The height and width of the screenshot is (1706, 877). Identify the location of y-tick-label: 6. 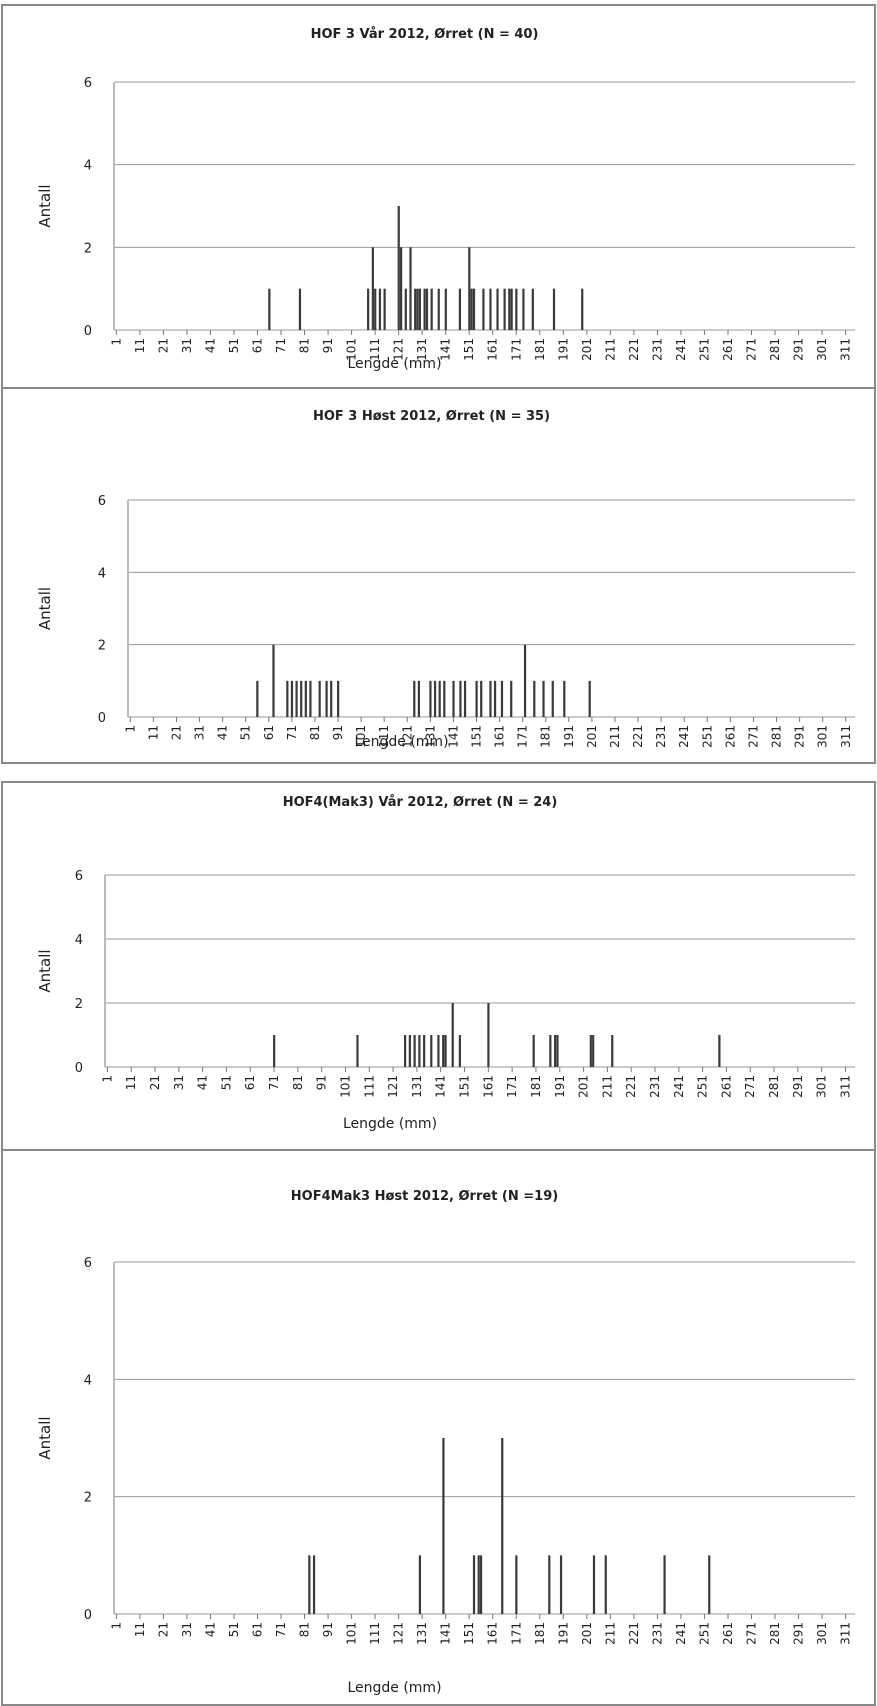
(102, 501).